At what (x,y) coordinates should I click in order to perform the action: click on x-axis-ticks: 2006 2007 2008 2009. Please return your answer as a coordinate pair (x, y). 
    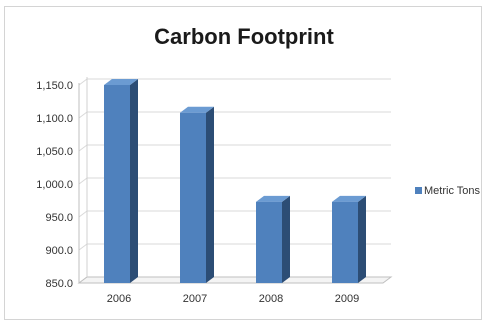
    Looking at the image, I should click on (233, 299).